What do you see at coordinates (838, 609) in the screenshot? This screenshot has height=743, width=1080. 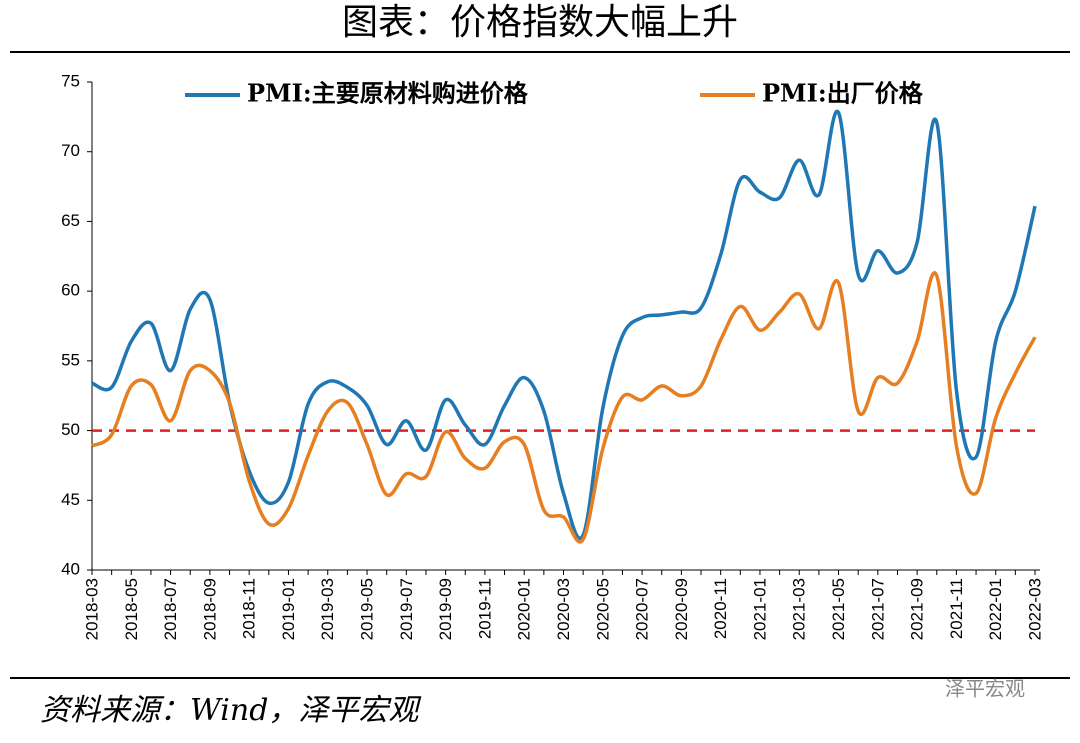 I see `x-tick-label: 2021-05` at bounding box center [838, 609].